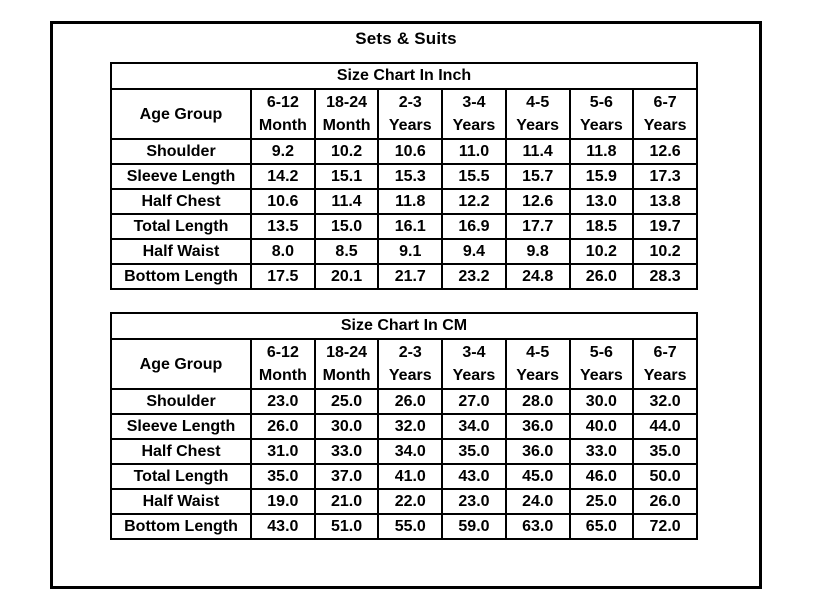 This screenshot has height=608, width=825. I want to click on measurement-value: 12.6, so click(537, 201).